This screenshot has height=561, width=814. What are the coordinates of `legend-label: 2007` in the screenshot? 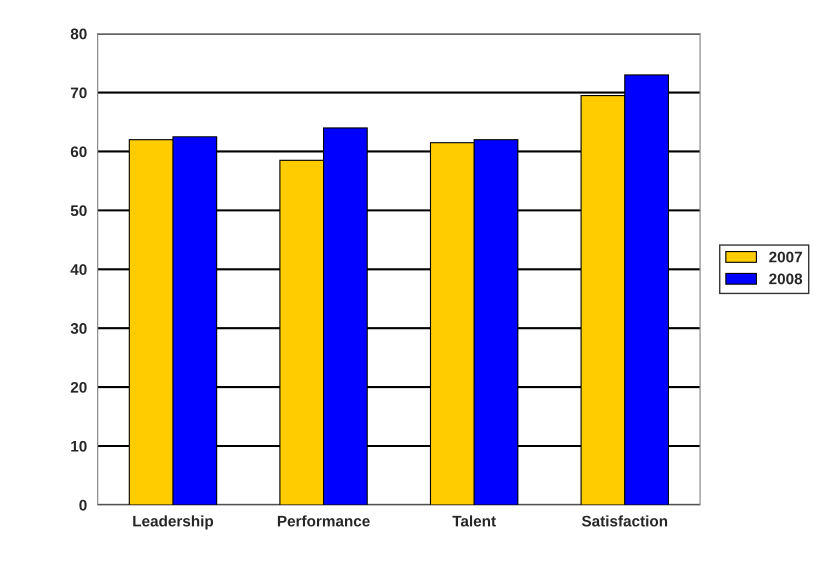 It's located at (785, 257).